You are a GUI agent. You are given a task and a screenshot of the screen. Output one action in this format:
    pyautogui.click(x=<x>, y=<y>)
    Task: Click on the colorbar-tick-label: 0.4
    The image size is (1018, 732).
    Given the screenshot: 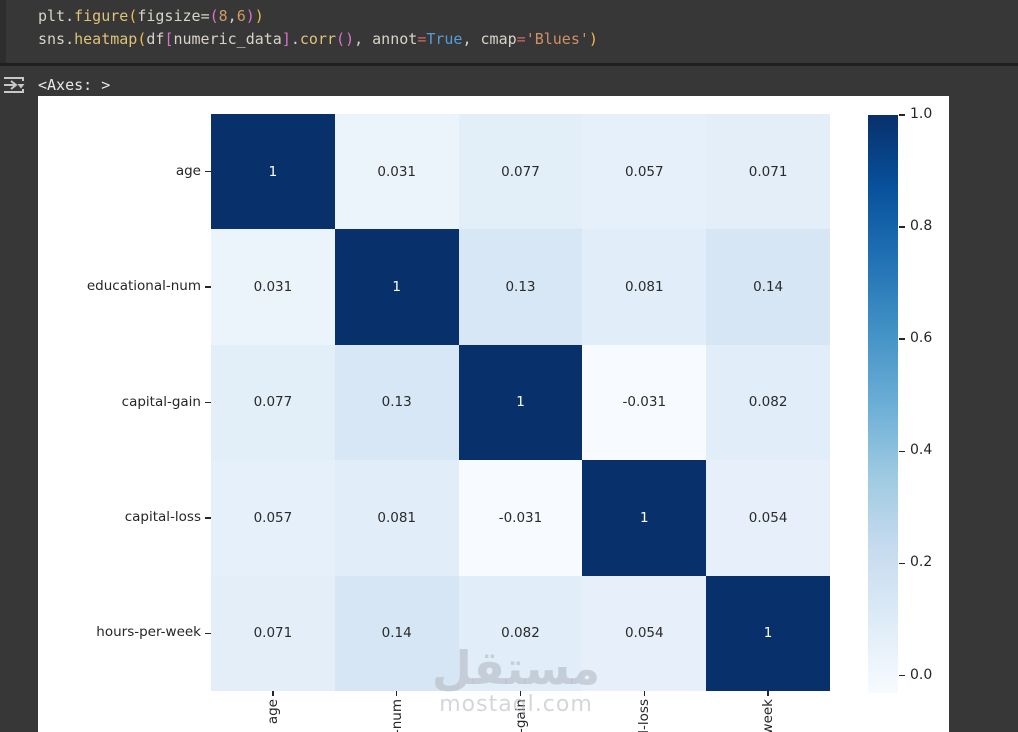 What is the action you would take?
    pyautogui.click(x=921, y=450)
    